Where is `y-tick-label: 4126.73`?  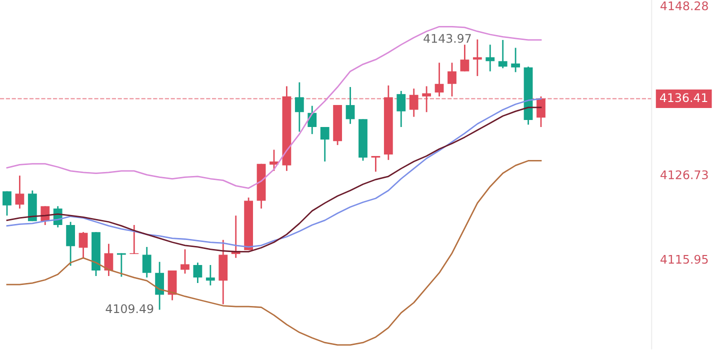
y-tick-label: 4126.73 is located at coordinates (684, 175).